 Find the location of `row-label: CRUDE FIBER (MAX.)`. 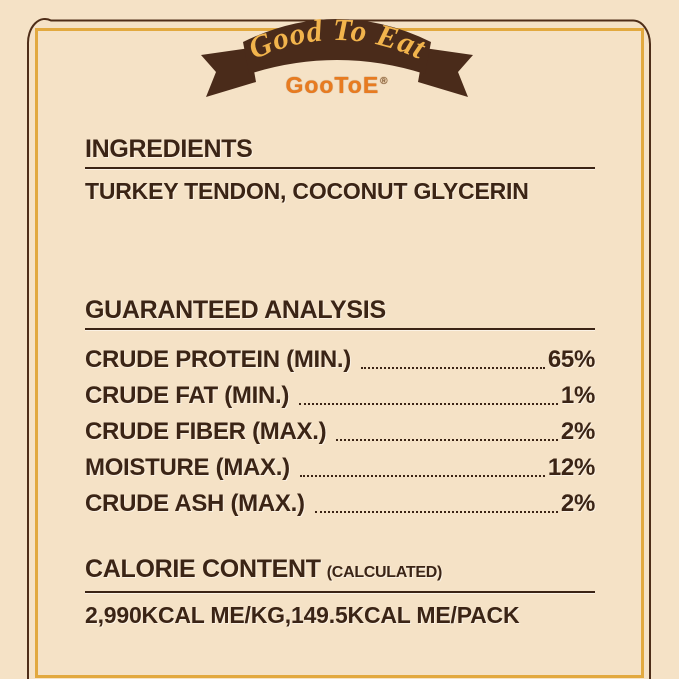

row-label: CRUDE FIBER (MAX.) is located at coordinates (206, 431).